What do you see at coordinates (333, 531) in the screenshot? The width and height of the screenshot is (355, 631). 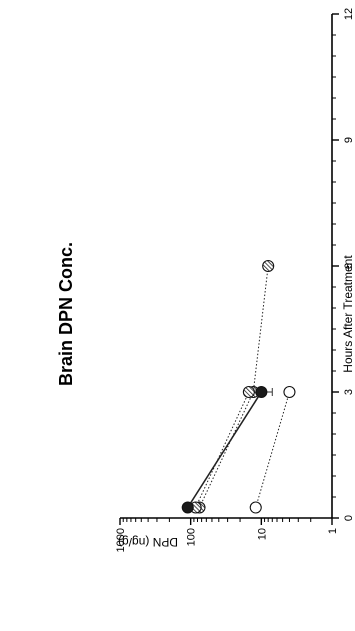 I see `y-tick-label: 1` at bounding box center [333, 531].